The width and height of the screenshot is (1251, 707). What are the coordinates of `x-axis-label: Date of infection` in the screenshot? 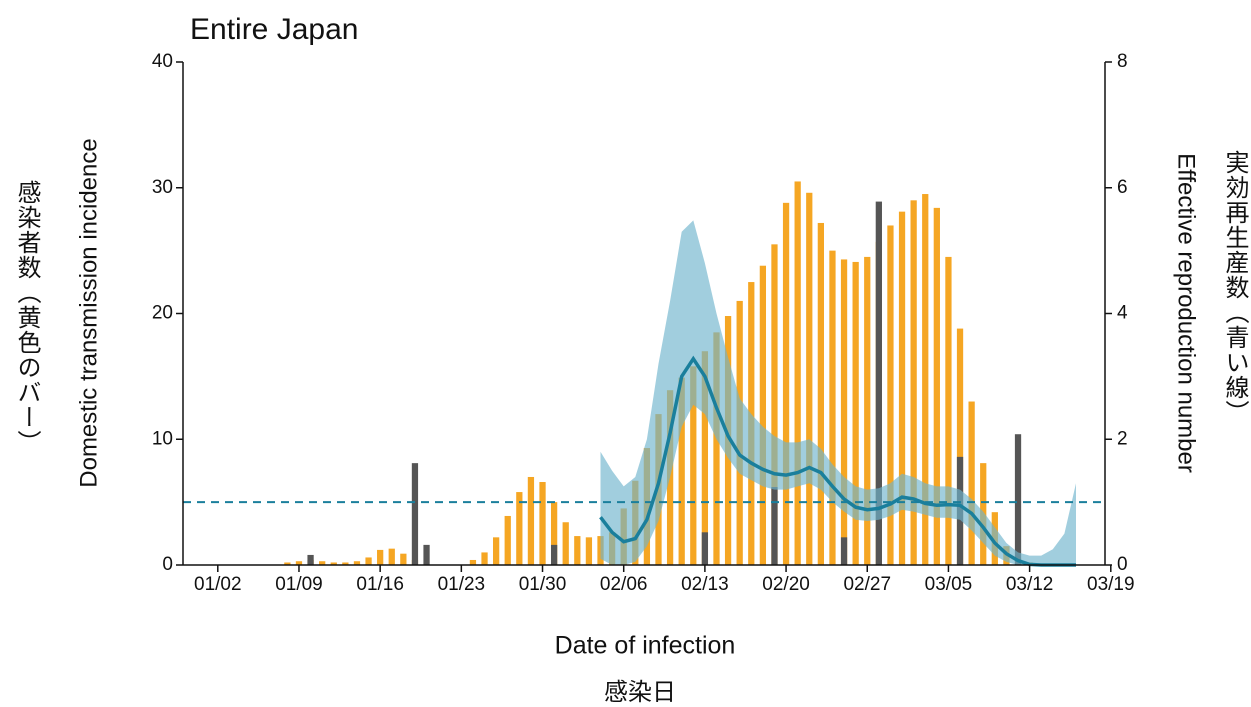 It's located at (645, 646).